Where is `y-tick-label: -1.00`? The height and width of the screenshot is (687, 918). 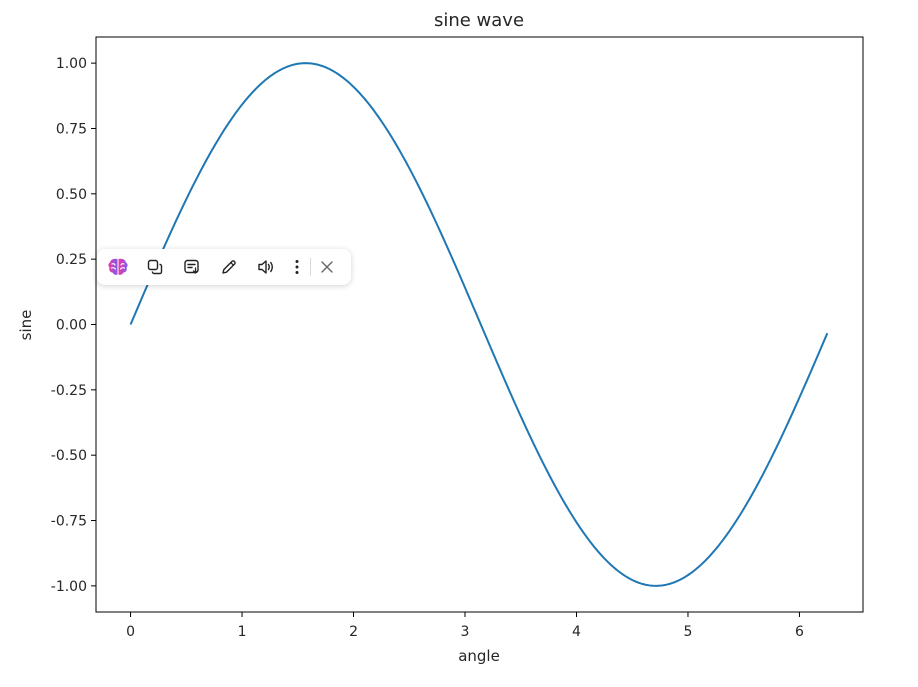 y-tick-label: -1.00 is located at coordinates (69, 587).